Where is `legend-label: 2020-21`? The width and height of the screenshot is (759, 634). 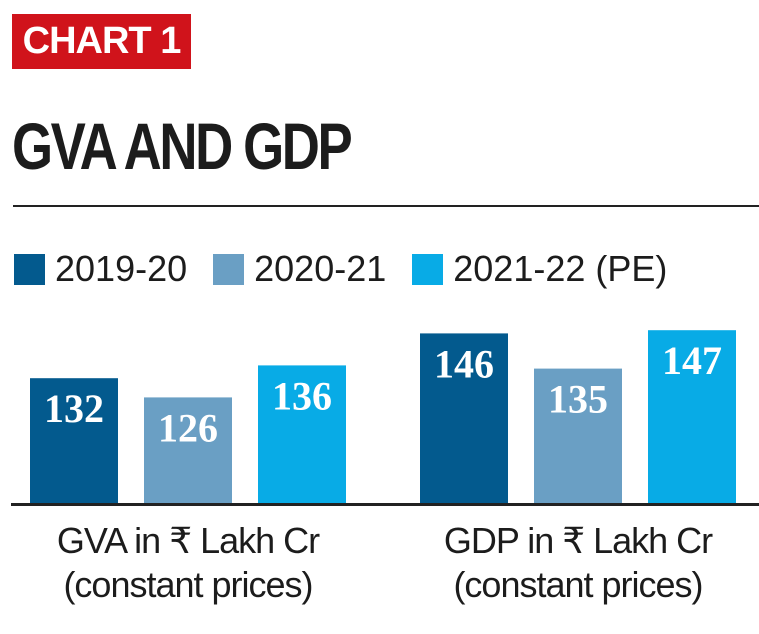
legend-label: 2020-21 is located at coordinates (320, 268).